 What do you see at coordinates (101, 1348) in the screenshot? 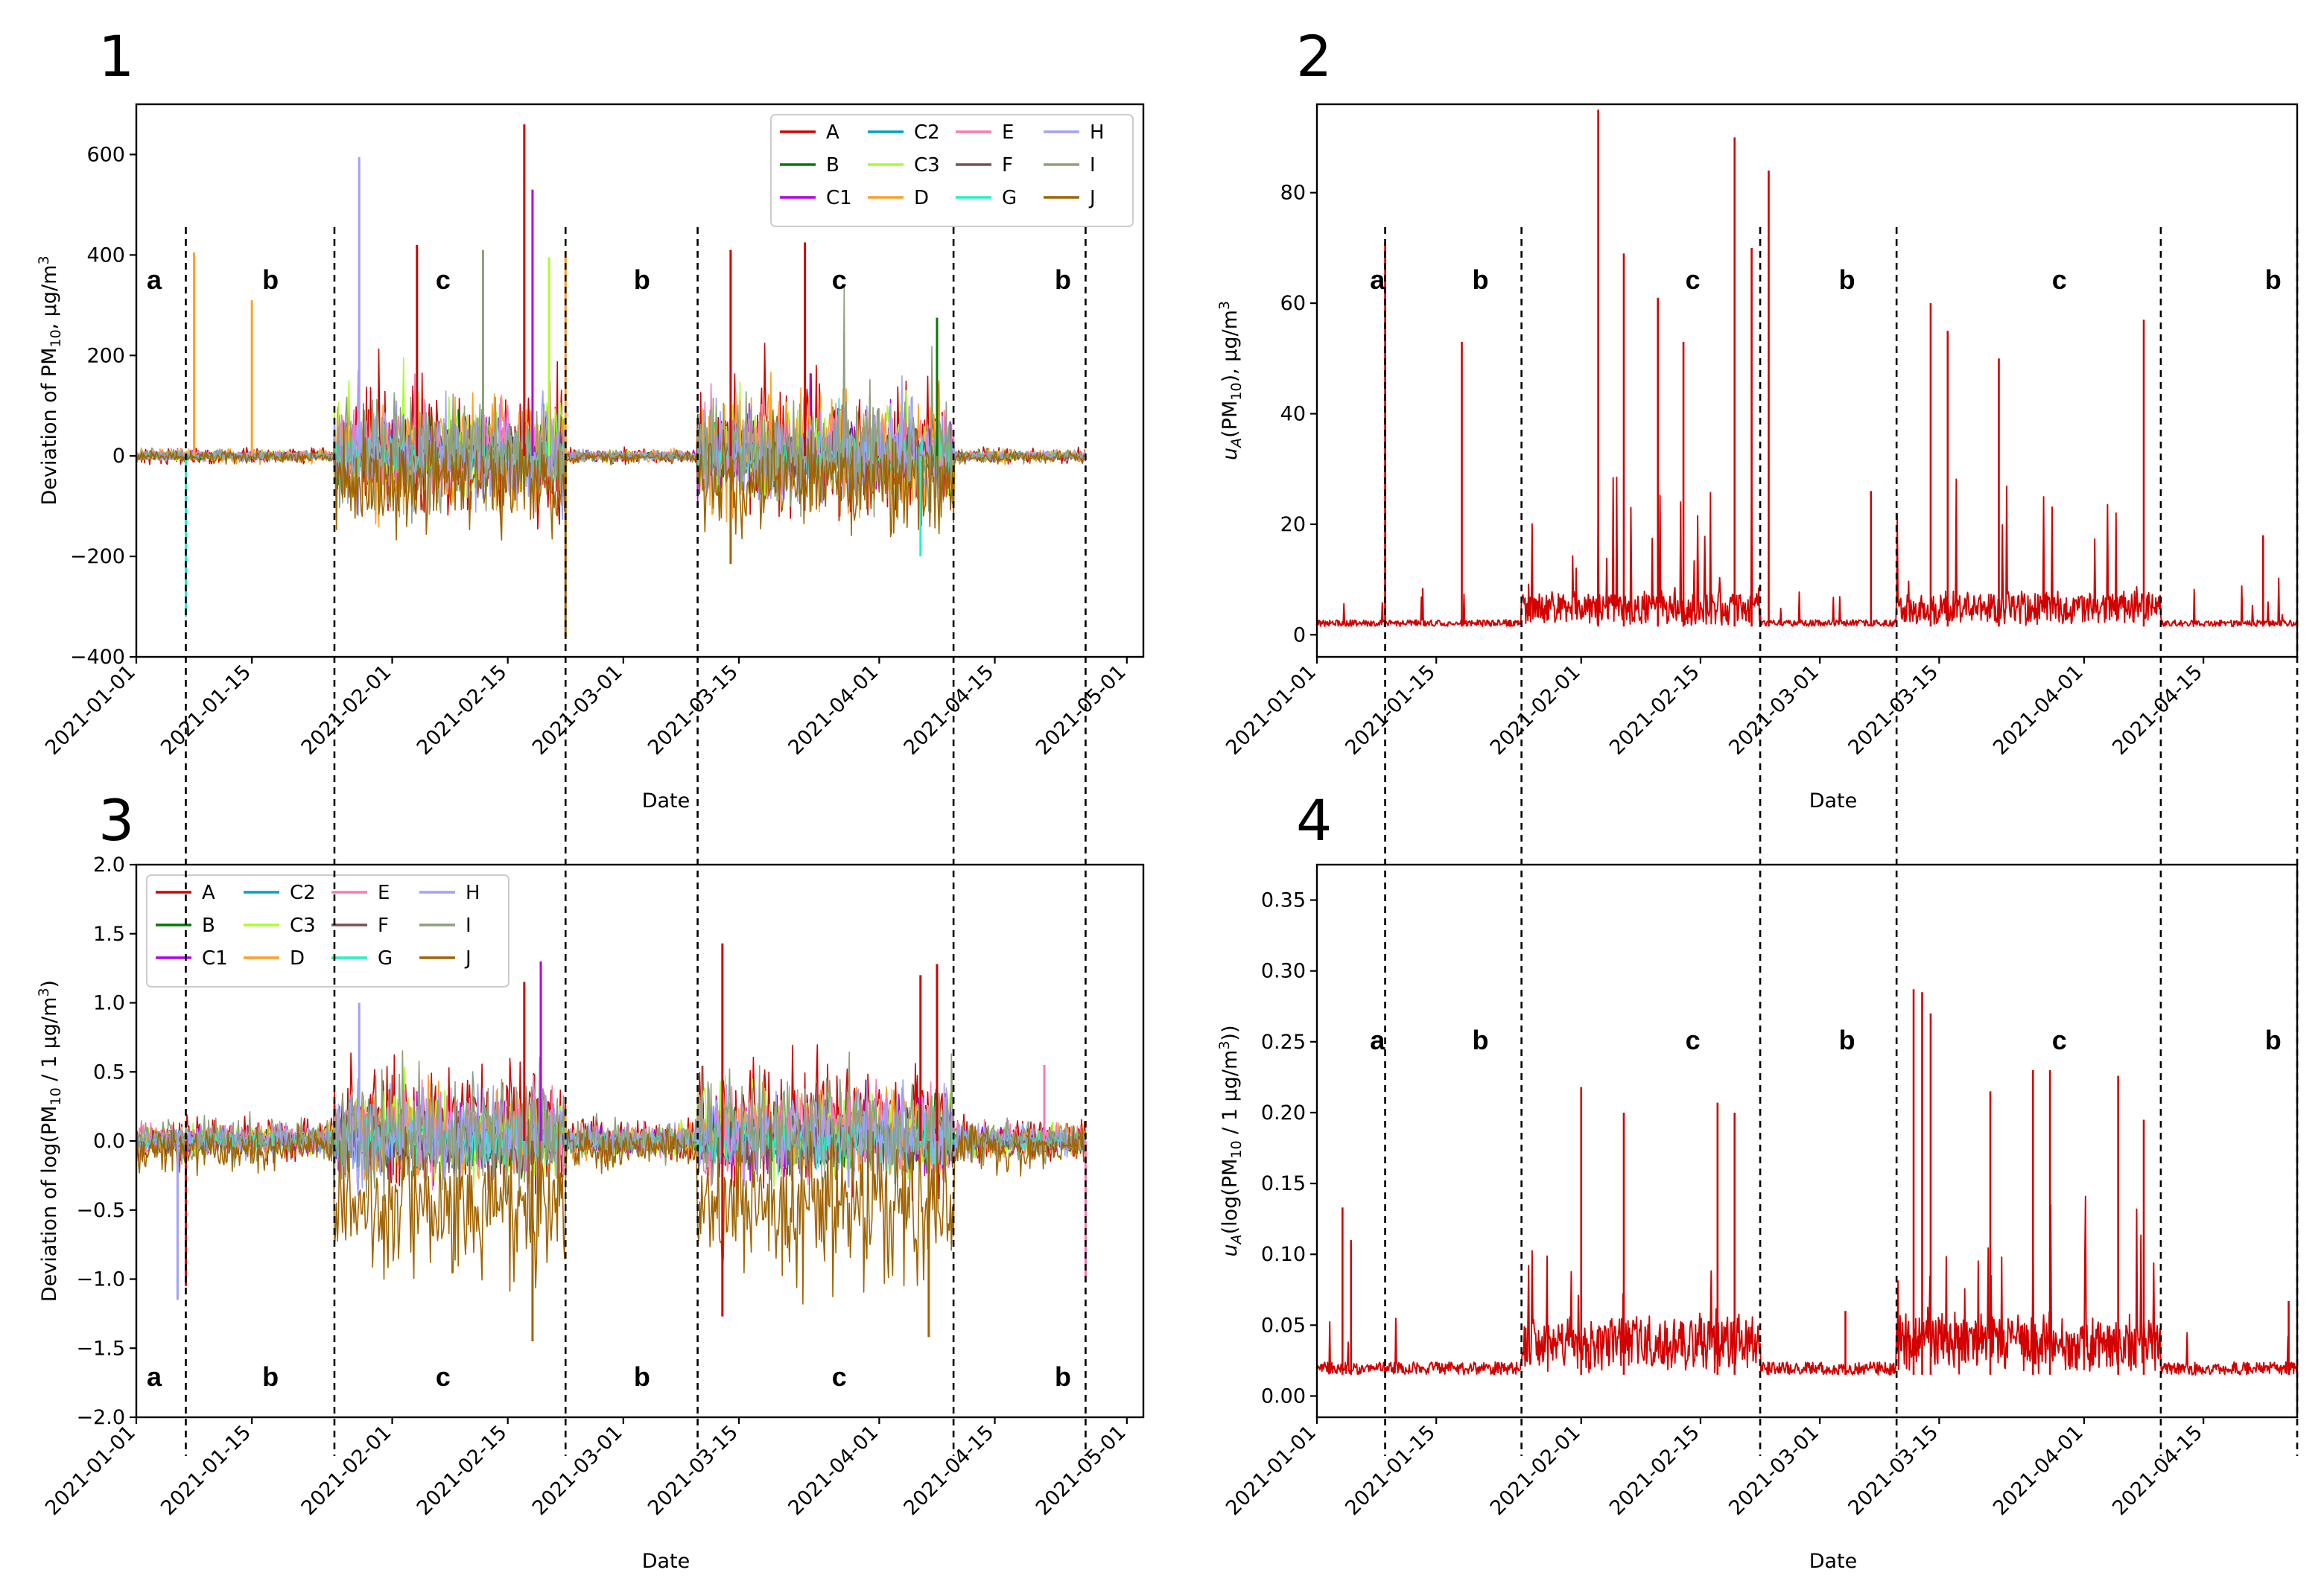
I see `y-tick-label: −1.5` at bounding box center [101, 1348].